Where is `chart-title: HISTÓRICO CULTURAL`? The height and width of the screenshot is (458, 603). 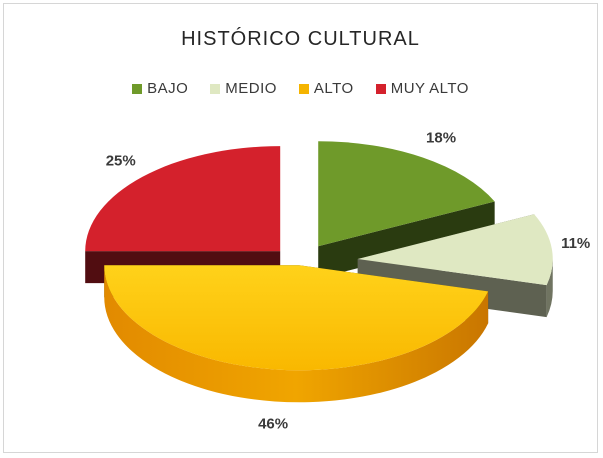 chart-title: HISTÓRICO CULTURAL is located at coordinates (300, 39).